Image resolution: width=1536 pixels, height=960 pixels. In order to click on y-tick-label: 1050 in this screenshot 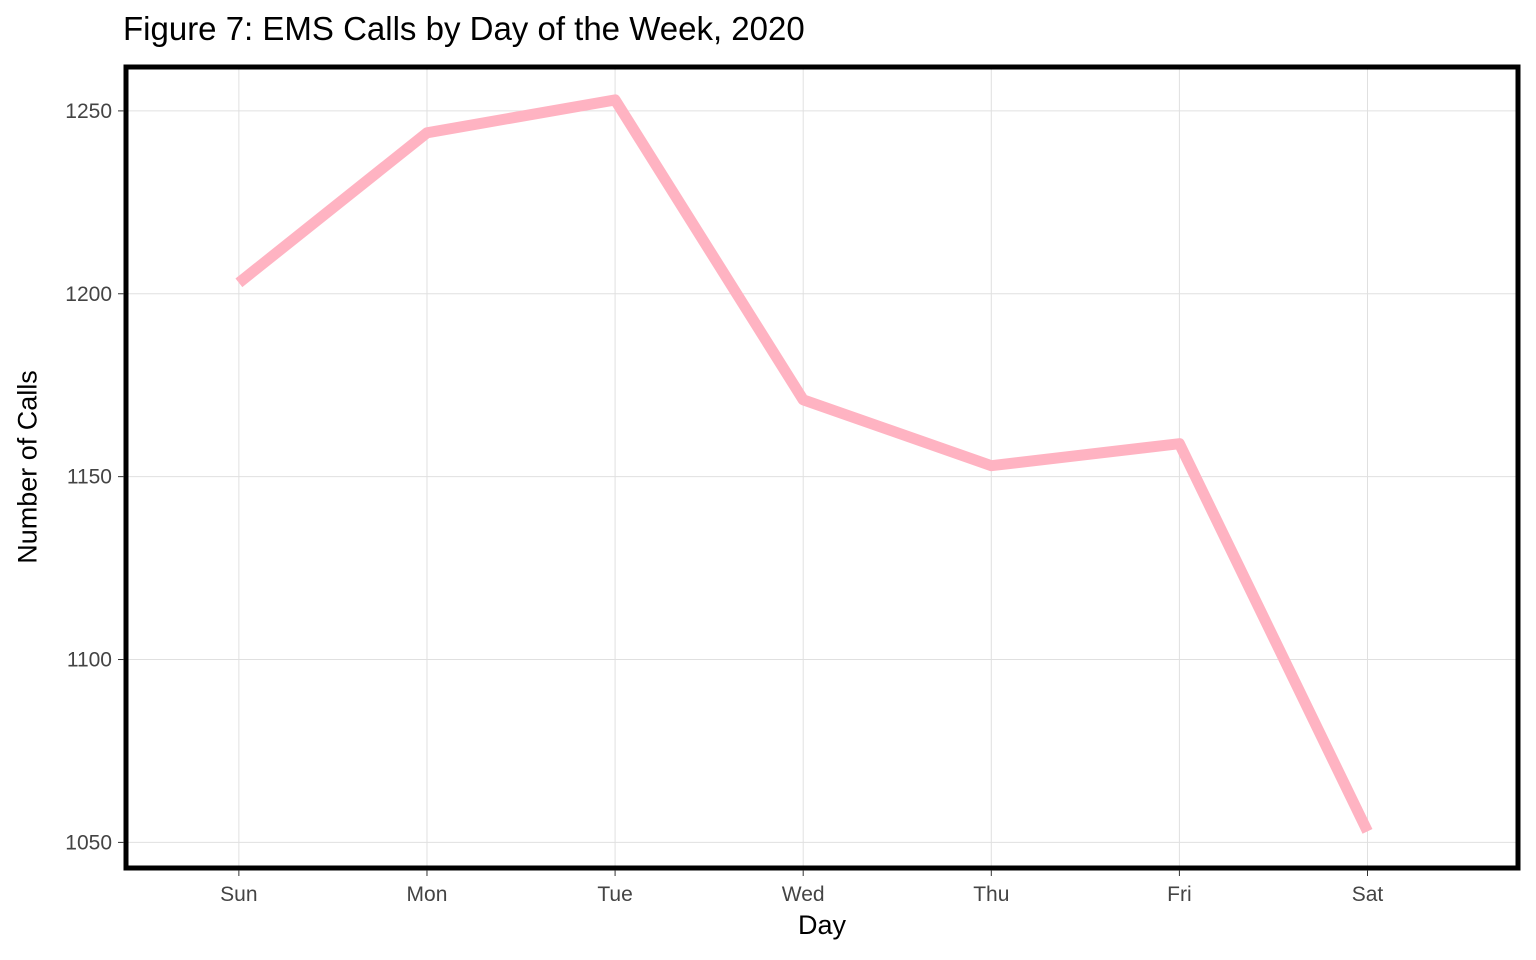, I will do `click(88, 842)`.